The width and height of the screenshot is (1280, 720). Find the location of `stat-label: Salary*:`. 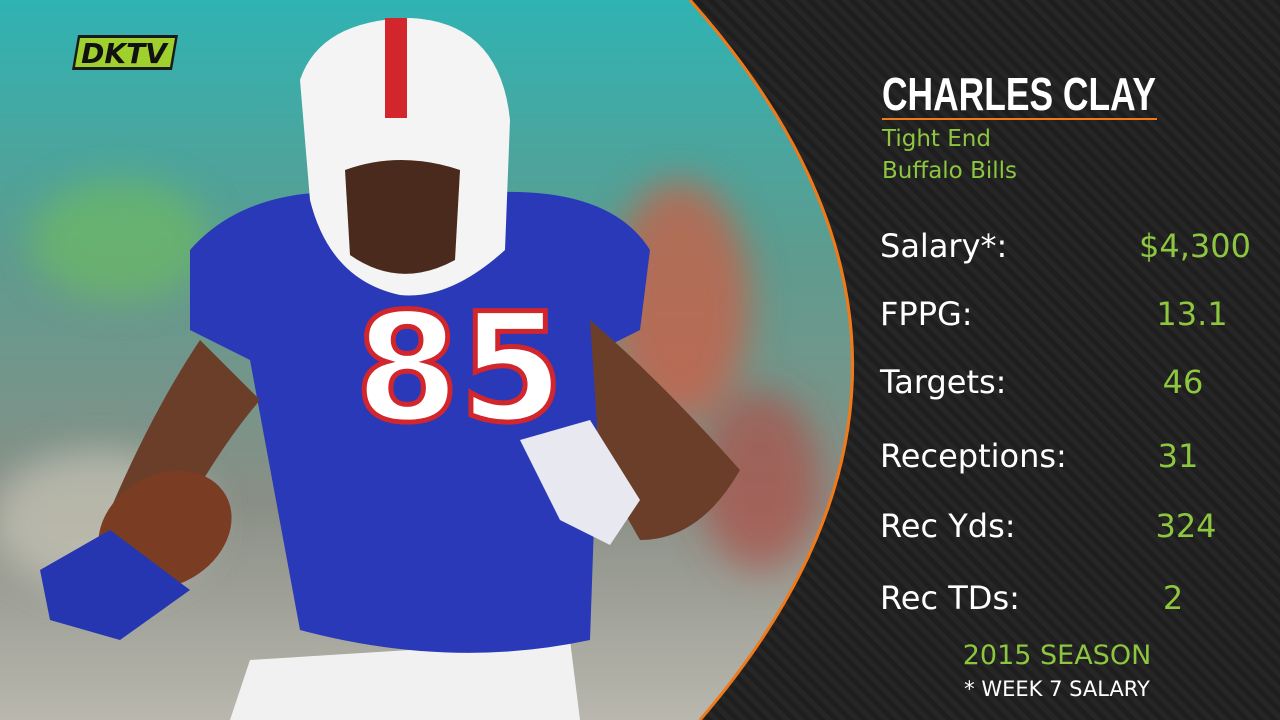

stat-label: Salary*: is located at coordinates (943, 246).